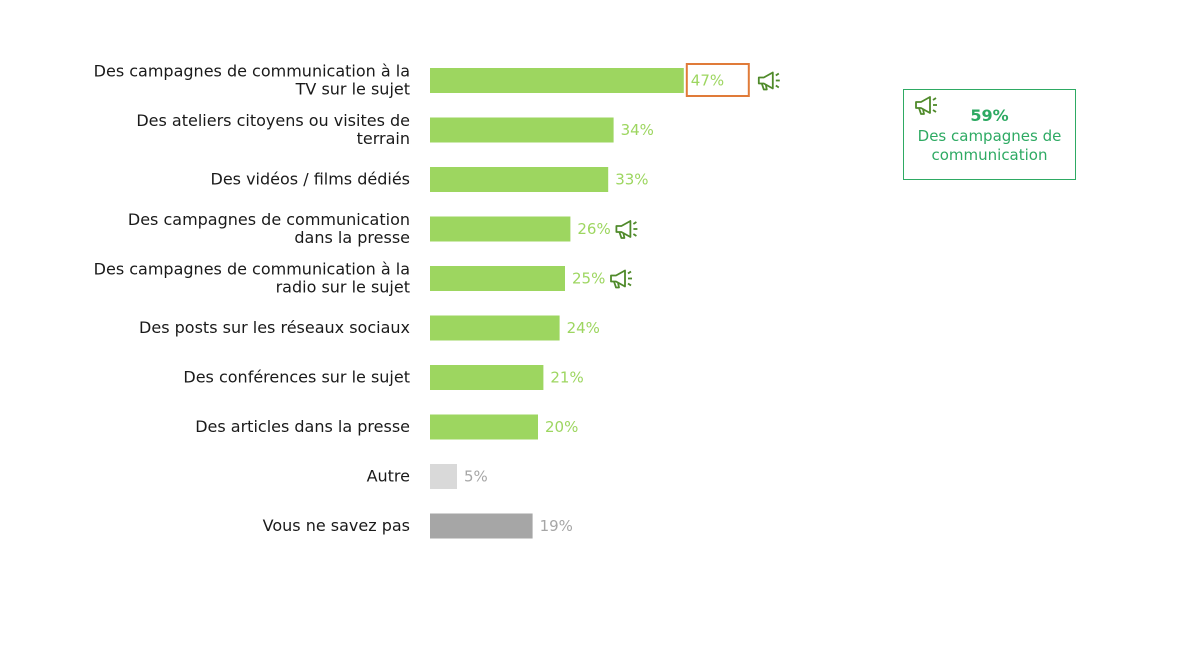 The height and width of the screenshot is (648, 1197). What do you see at coordinates (561, 427) in the screenshot?
I see `value-label-7: 20%` at bounding box center [561, 427].